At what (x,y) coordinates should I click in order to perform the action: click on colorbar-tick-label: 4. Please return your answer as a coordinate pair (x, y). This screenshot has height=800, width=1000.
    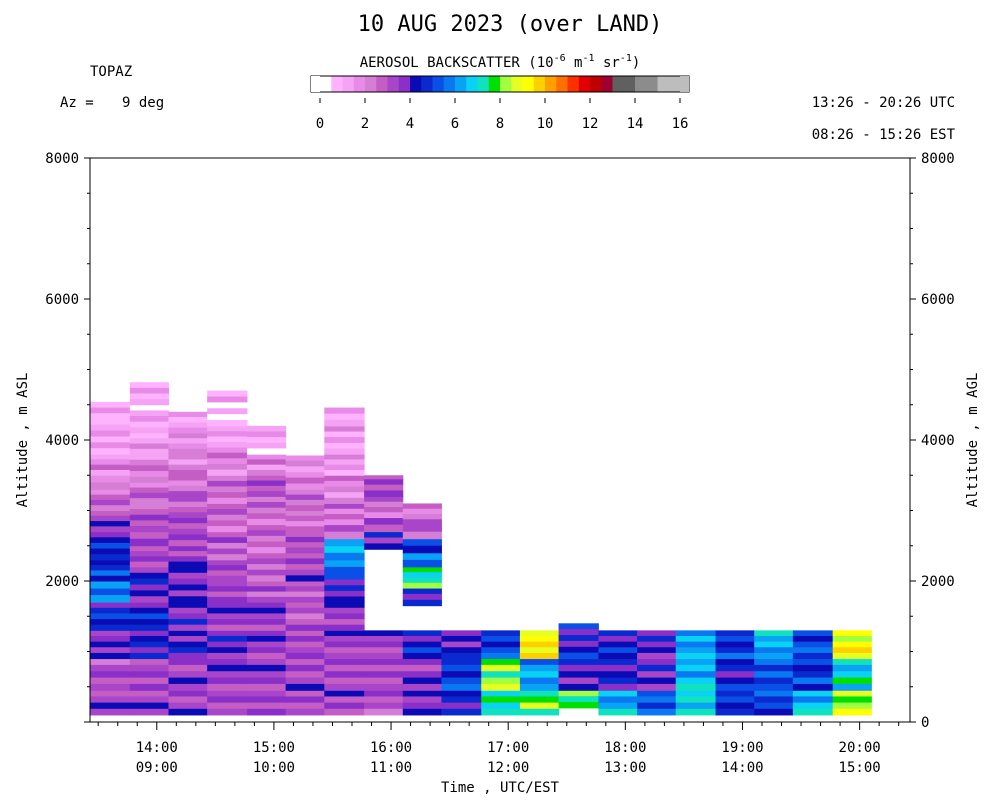
    Looking at the image, I should click on (410, 124).